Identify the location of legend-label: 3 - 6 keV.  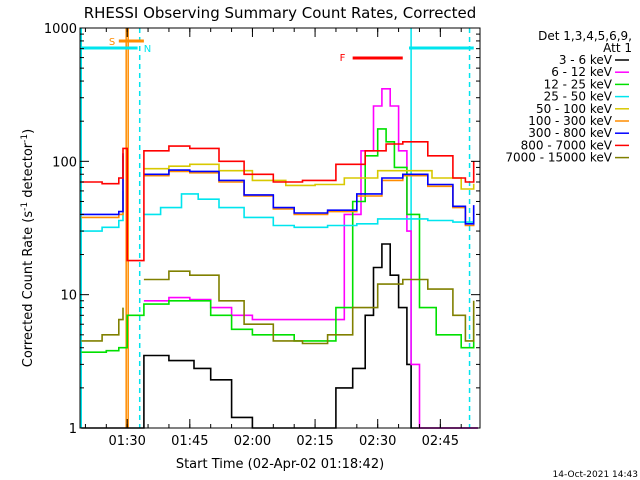
(586, 60).